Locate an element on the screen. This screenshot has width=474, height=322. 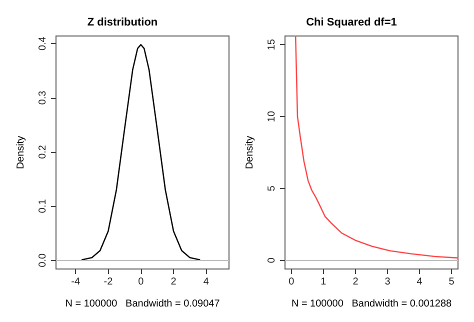
y-tick-label: 10 is located at coordinates (272, 116).